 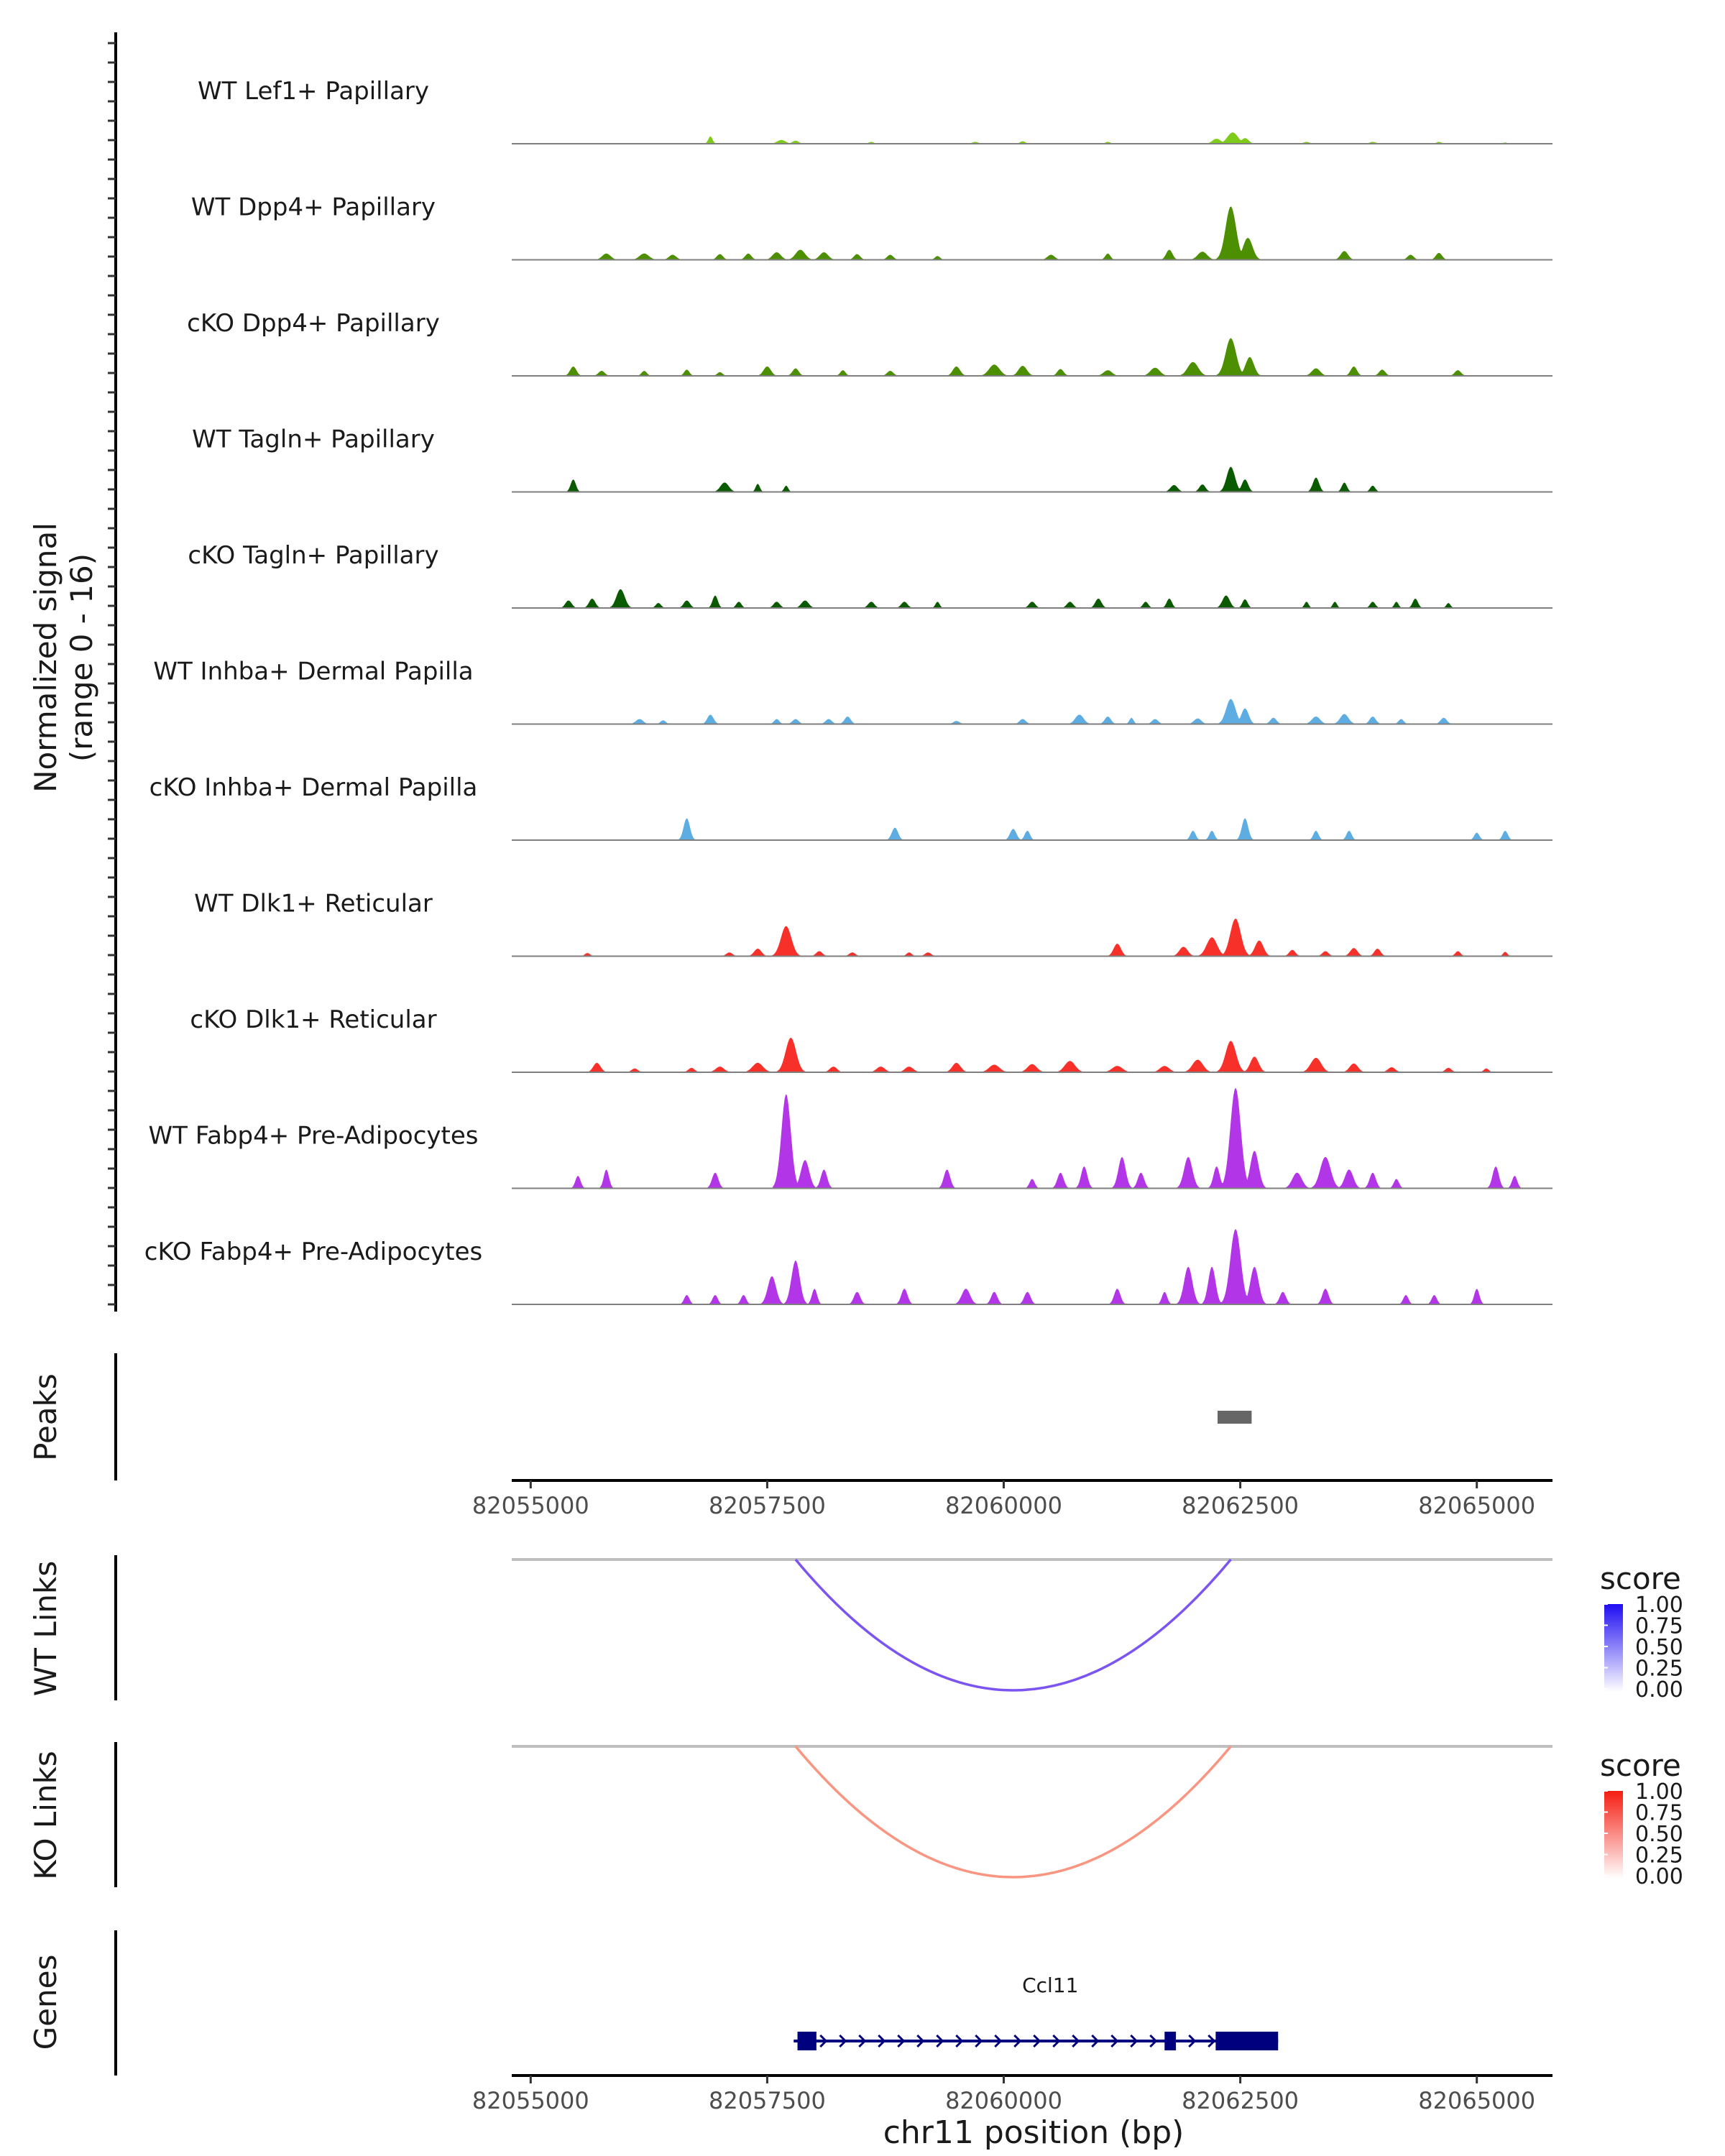 I want to click on track-label: WT Inhba+ Dermal Papilla, so click(x=313, y=672).